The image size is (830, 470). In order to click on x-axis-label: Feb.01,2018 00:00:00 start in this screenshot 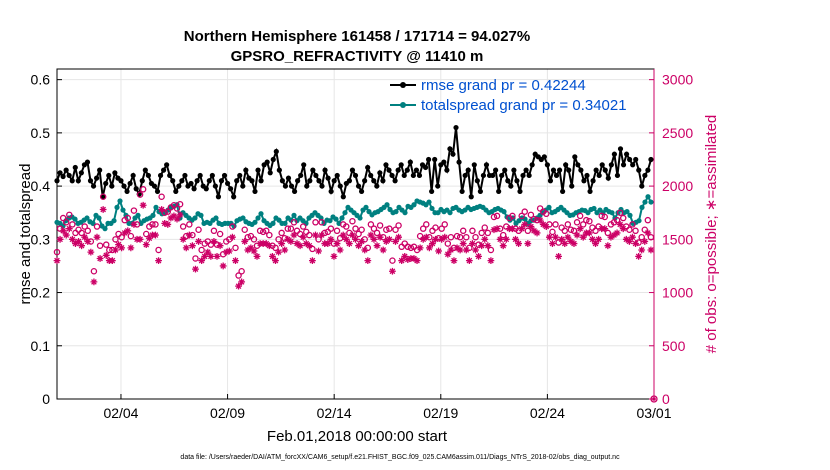, I will do `click(357, 436)`.